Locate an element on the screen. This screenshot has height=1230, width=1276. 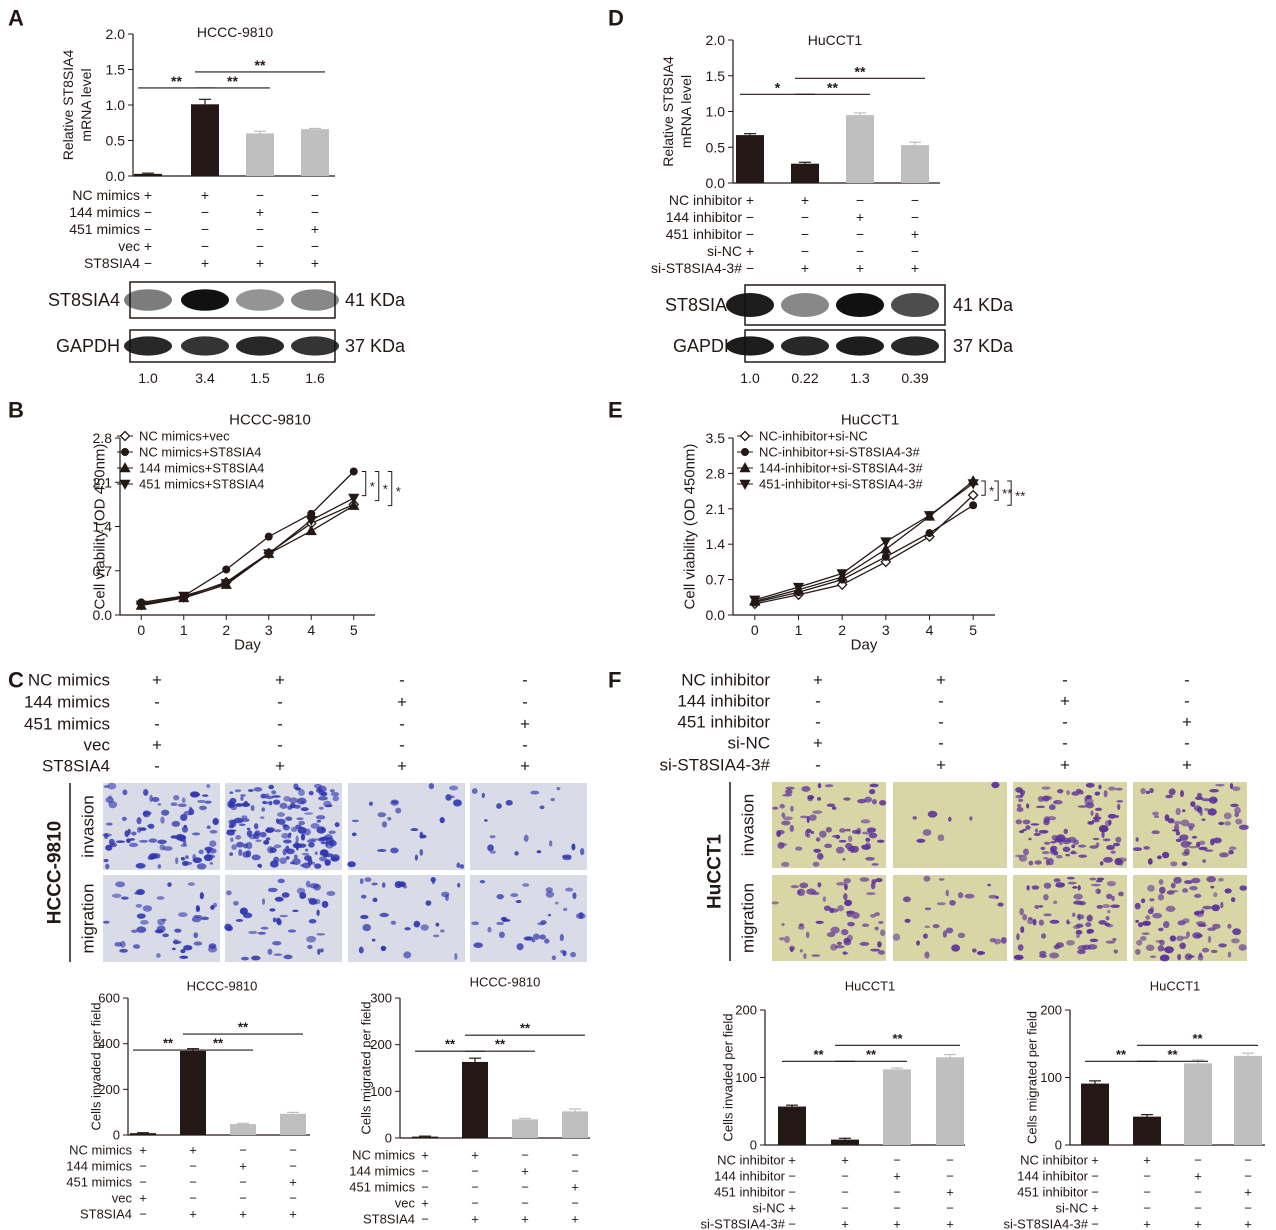
row-label: invasion is located at coordinates (748, 825).